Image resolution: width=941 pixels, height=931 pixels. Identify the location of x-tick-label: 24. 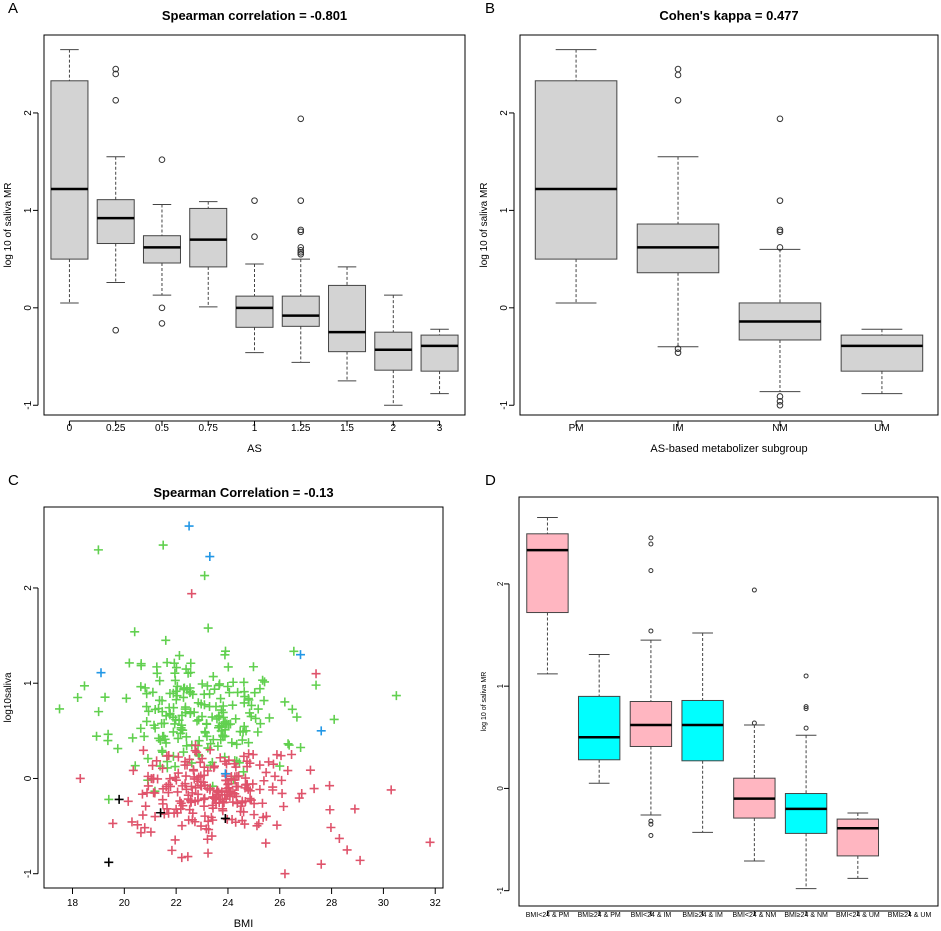
(228, 903).